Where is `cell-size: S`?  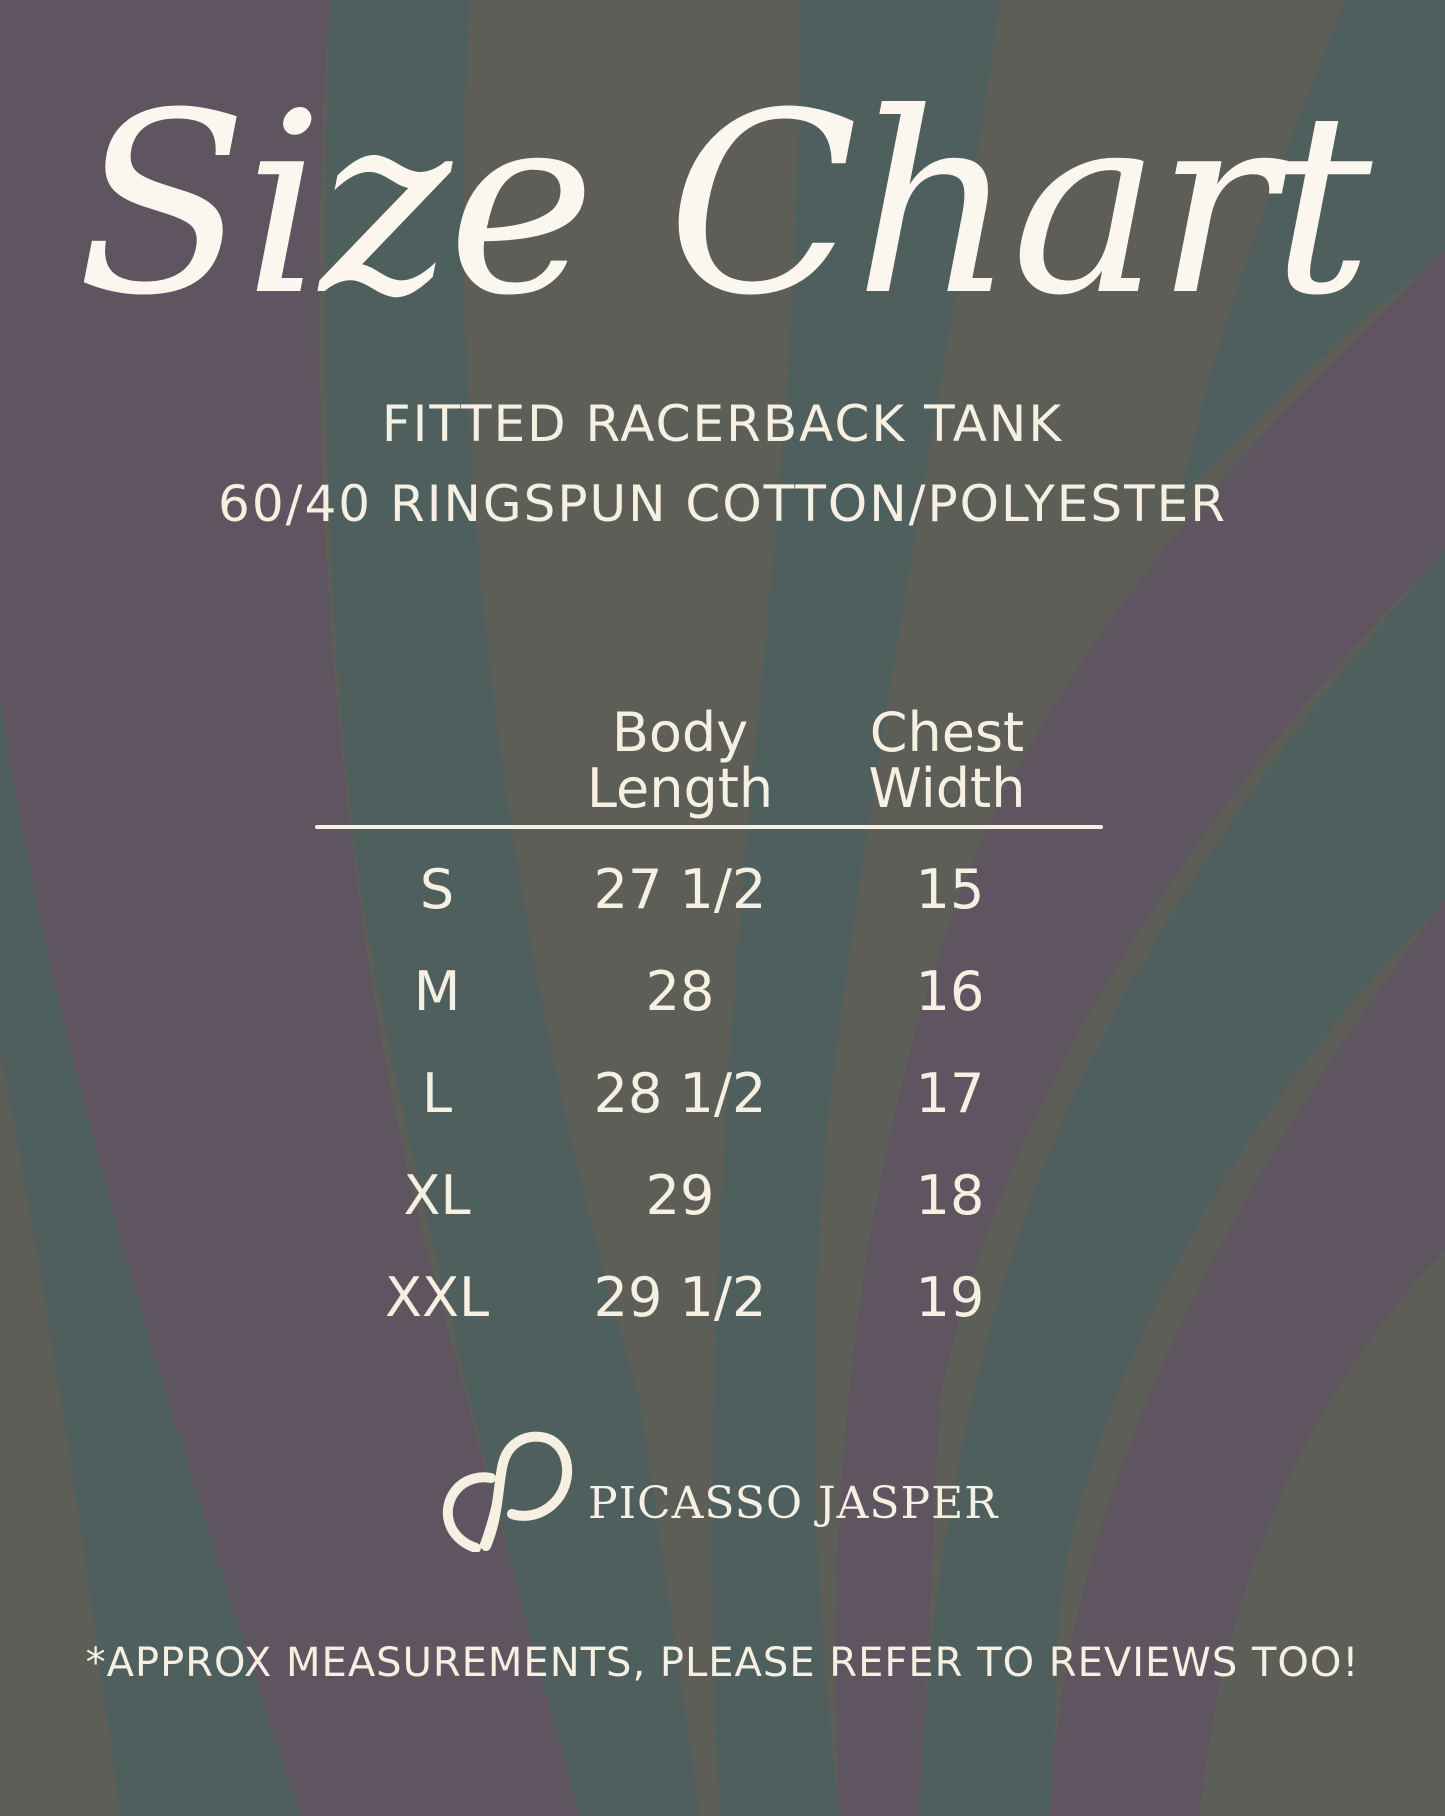 cell-size: S is located at coordinates (437, 889).